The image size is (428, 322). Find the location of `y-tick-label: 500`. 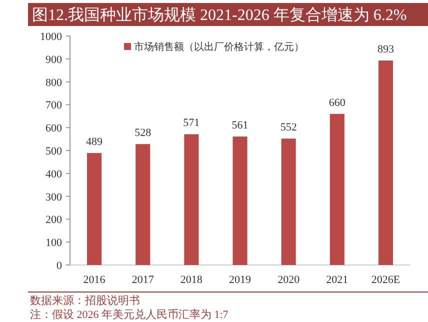

y-tick-label: 500 is located at coordinates (54, 152).